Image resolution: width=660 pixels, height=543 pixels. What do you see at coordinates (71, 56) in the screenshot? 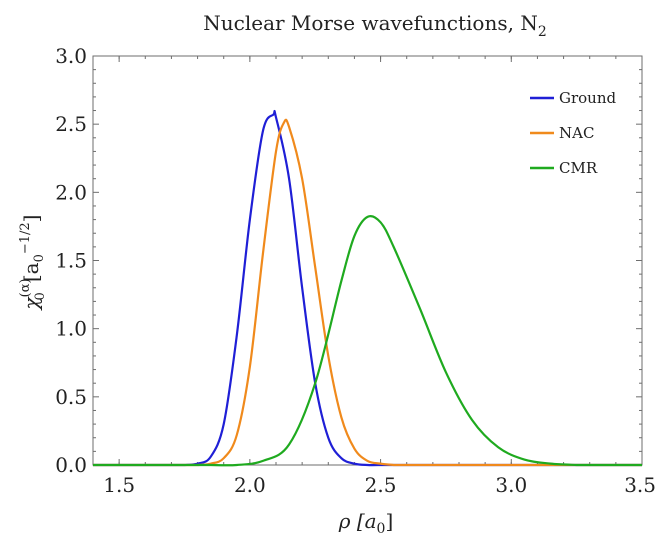
I see `y-tick-label: 3.0` at bounding box center [71, 56].